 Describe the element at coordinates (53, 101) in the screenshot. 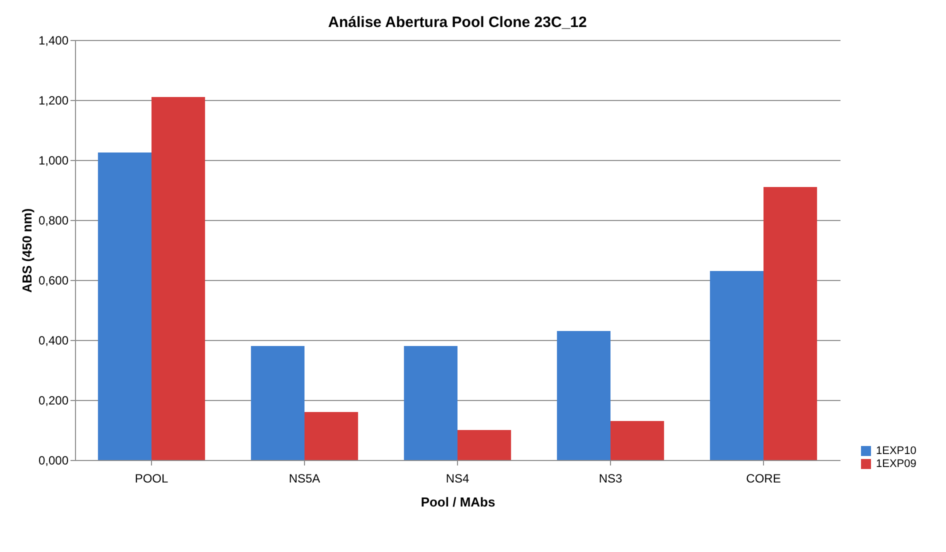

I see `y-tick-label: 1,200` at that location.